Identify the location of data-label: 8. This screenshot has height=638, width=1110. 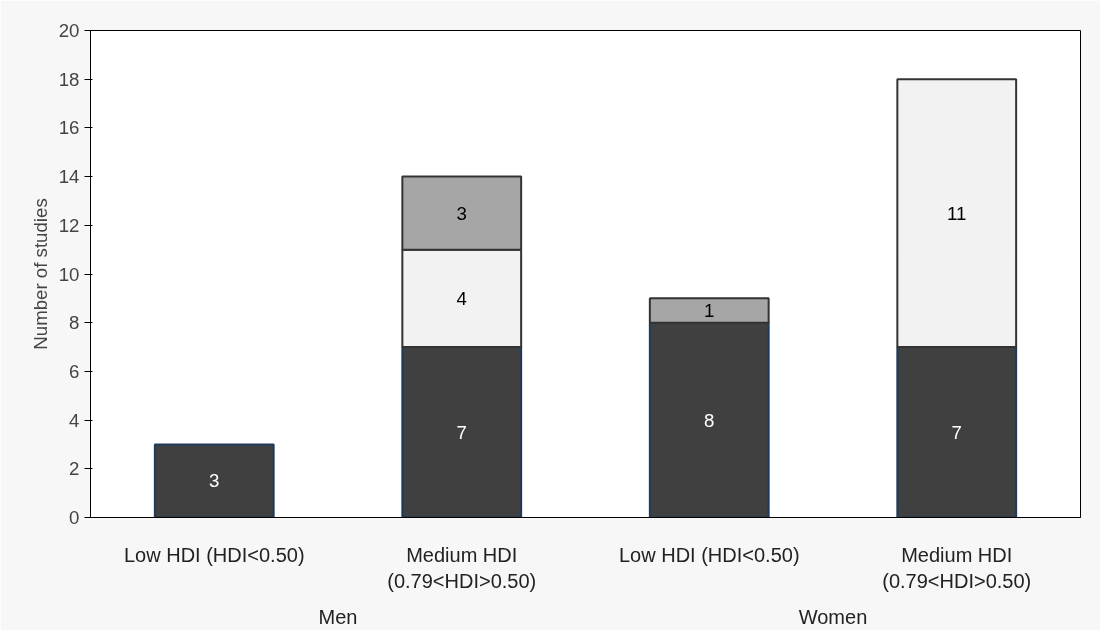
(709, 420).